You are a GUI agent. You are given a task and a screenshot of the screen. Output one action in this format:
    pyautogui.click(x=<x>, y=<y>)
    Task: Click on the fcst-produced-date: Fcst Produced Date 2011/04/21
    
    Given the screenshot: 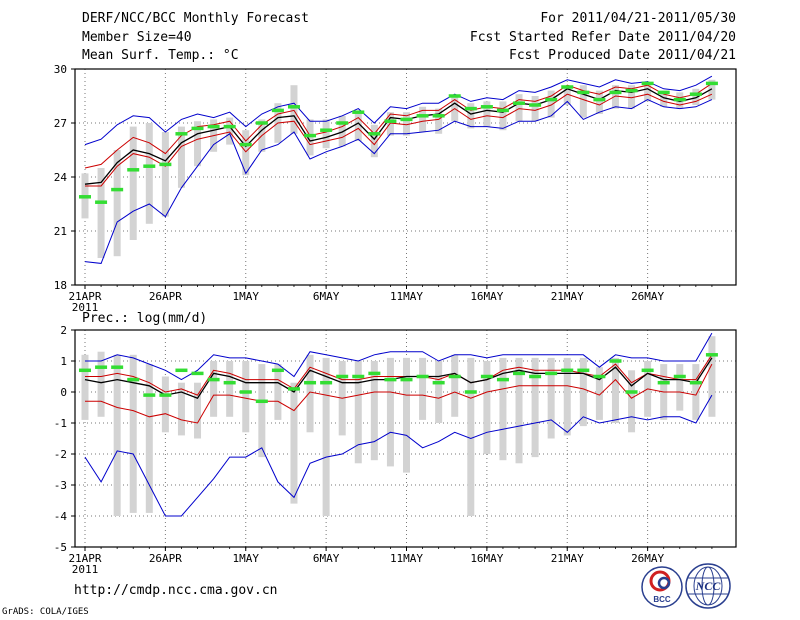 What is the action you would take?
    pyautogui.click(x=622, y=55)
    